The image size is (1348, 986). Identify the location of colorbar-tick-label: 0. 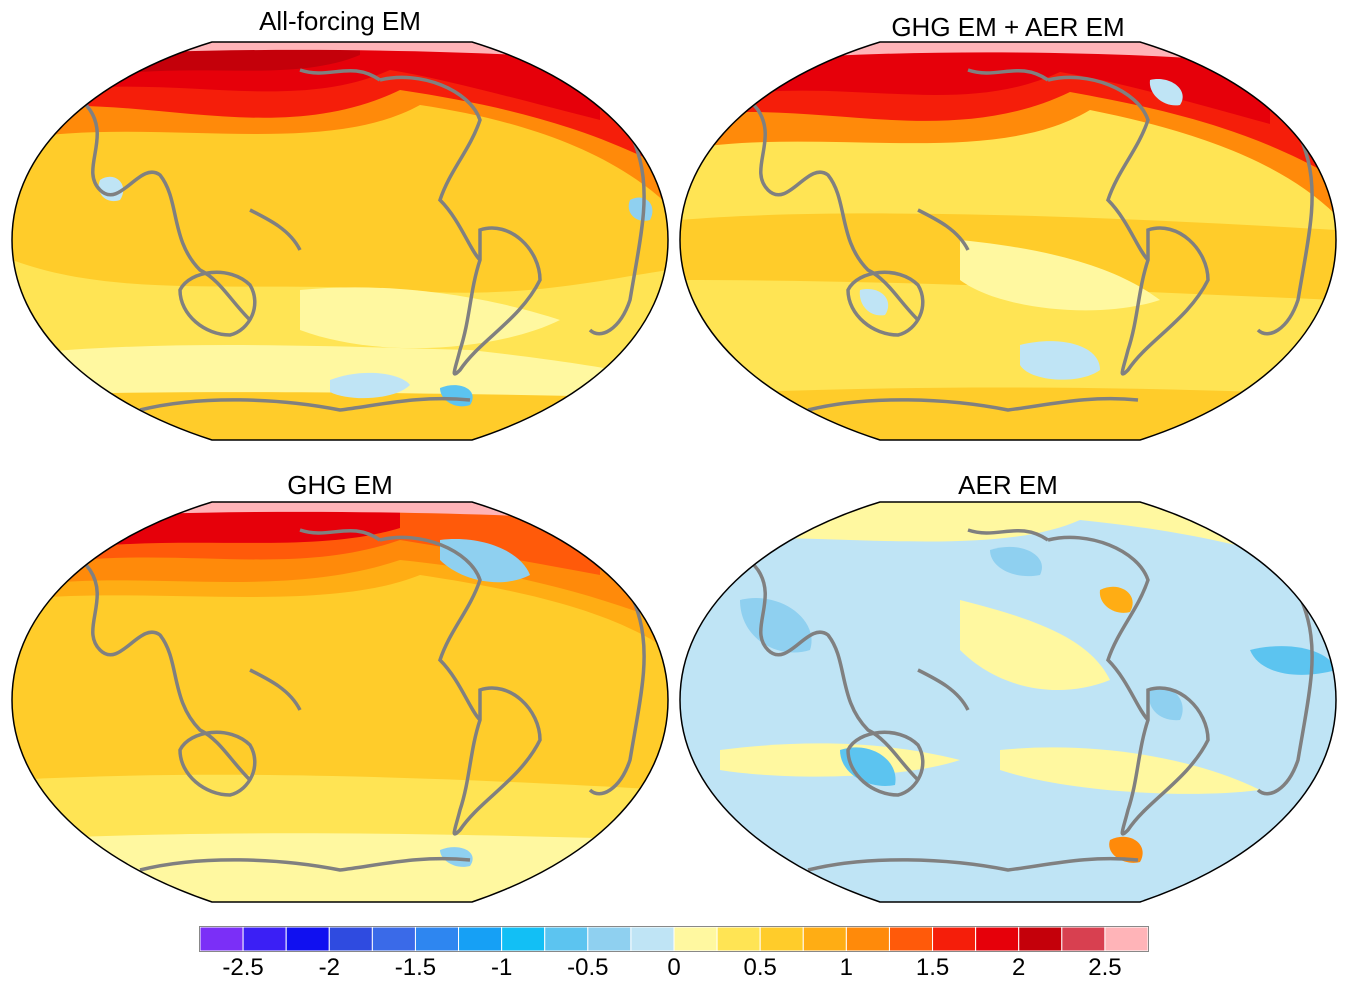
(674, 967).